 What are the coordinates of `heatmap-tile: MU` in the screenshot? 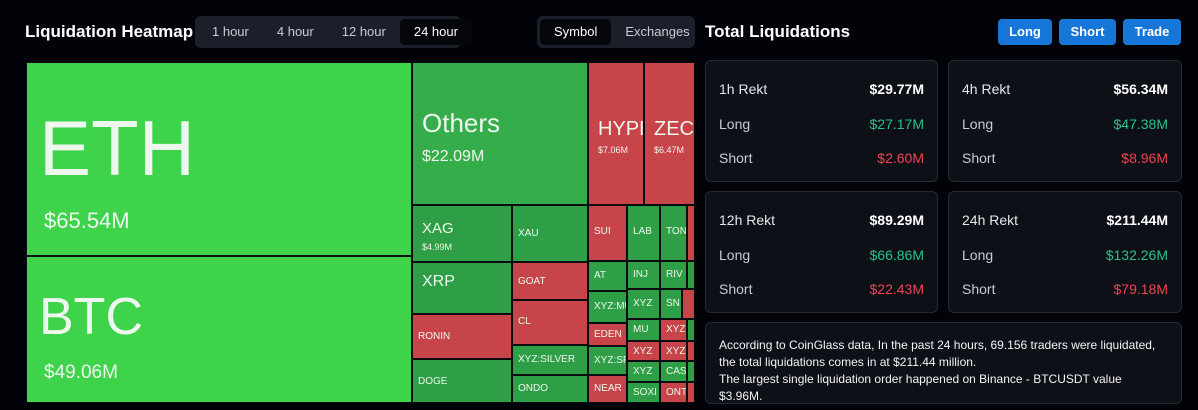 It's located at (643, 330).